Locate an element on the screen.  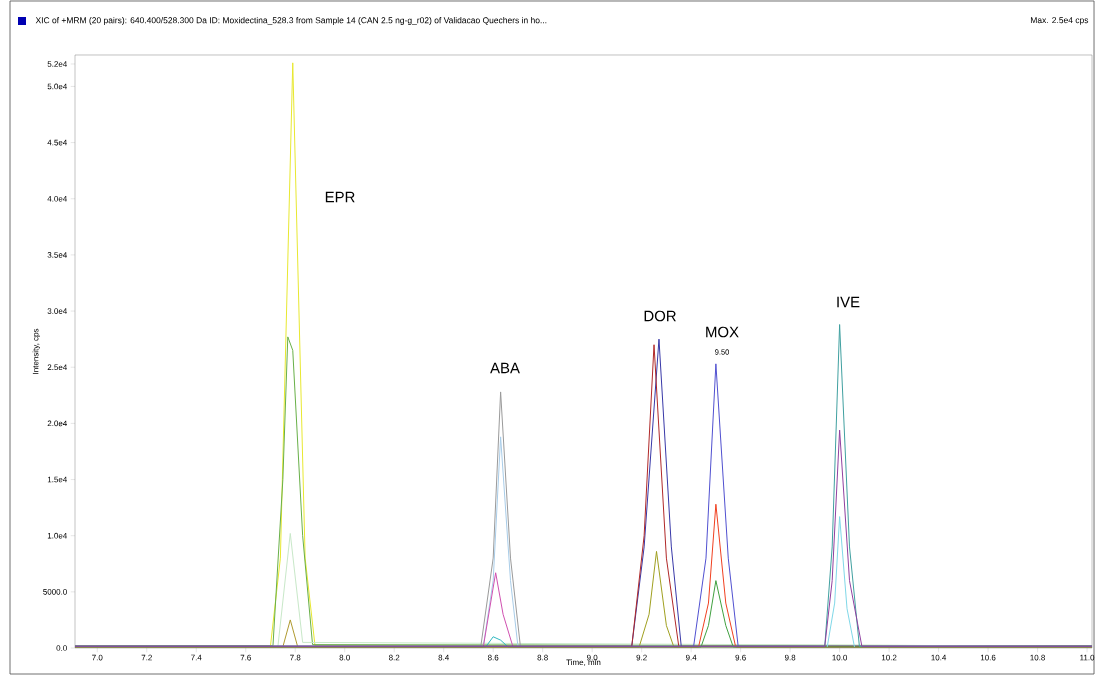
annotation: EPR is located at coordinates (340, 197).